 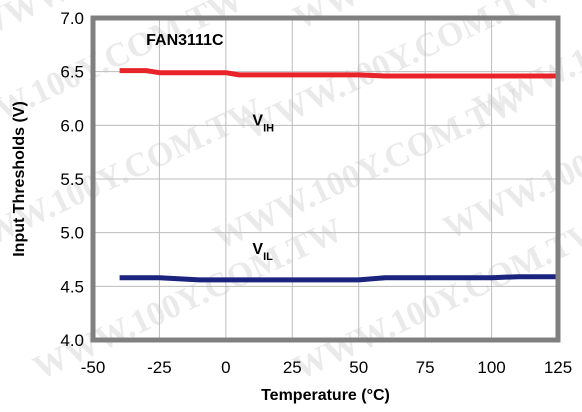 What do you see at coordinates (72, 286) in the screenshot?
I see `y-tick-label: 4.5` at bounding box center [72, 286].